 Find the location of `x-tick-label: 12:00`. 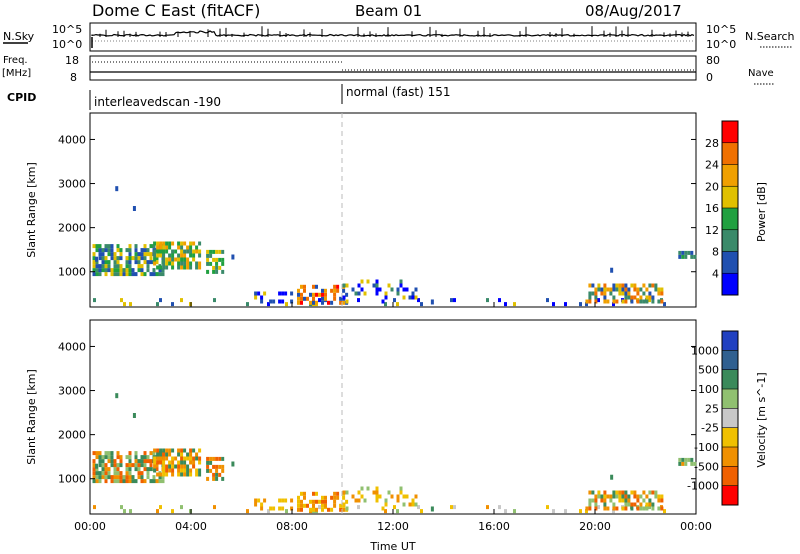

x-tick-label: 12:00 is located at coordinates (393, 526).